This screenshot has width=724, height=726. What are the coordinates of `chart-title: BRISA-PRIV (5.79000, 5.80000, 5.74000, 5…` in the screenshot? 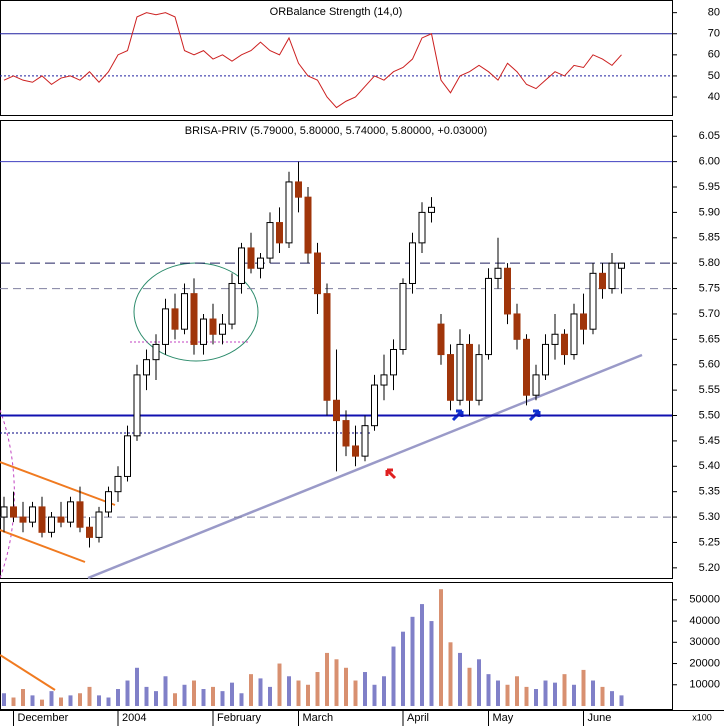 It's located at (336, 131).